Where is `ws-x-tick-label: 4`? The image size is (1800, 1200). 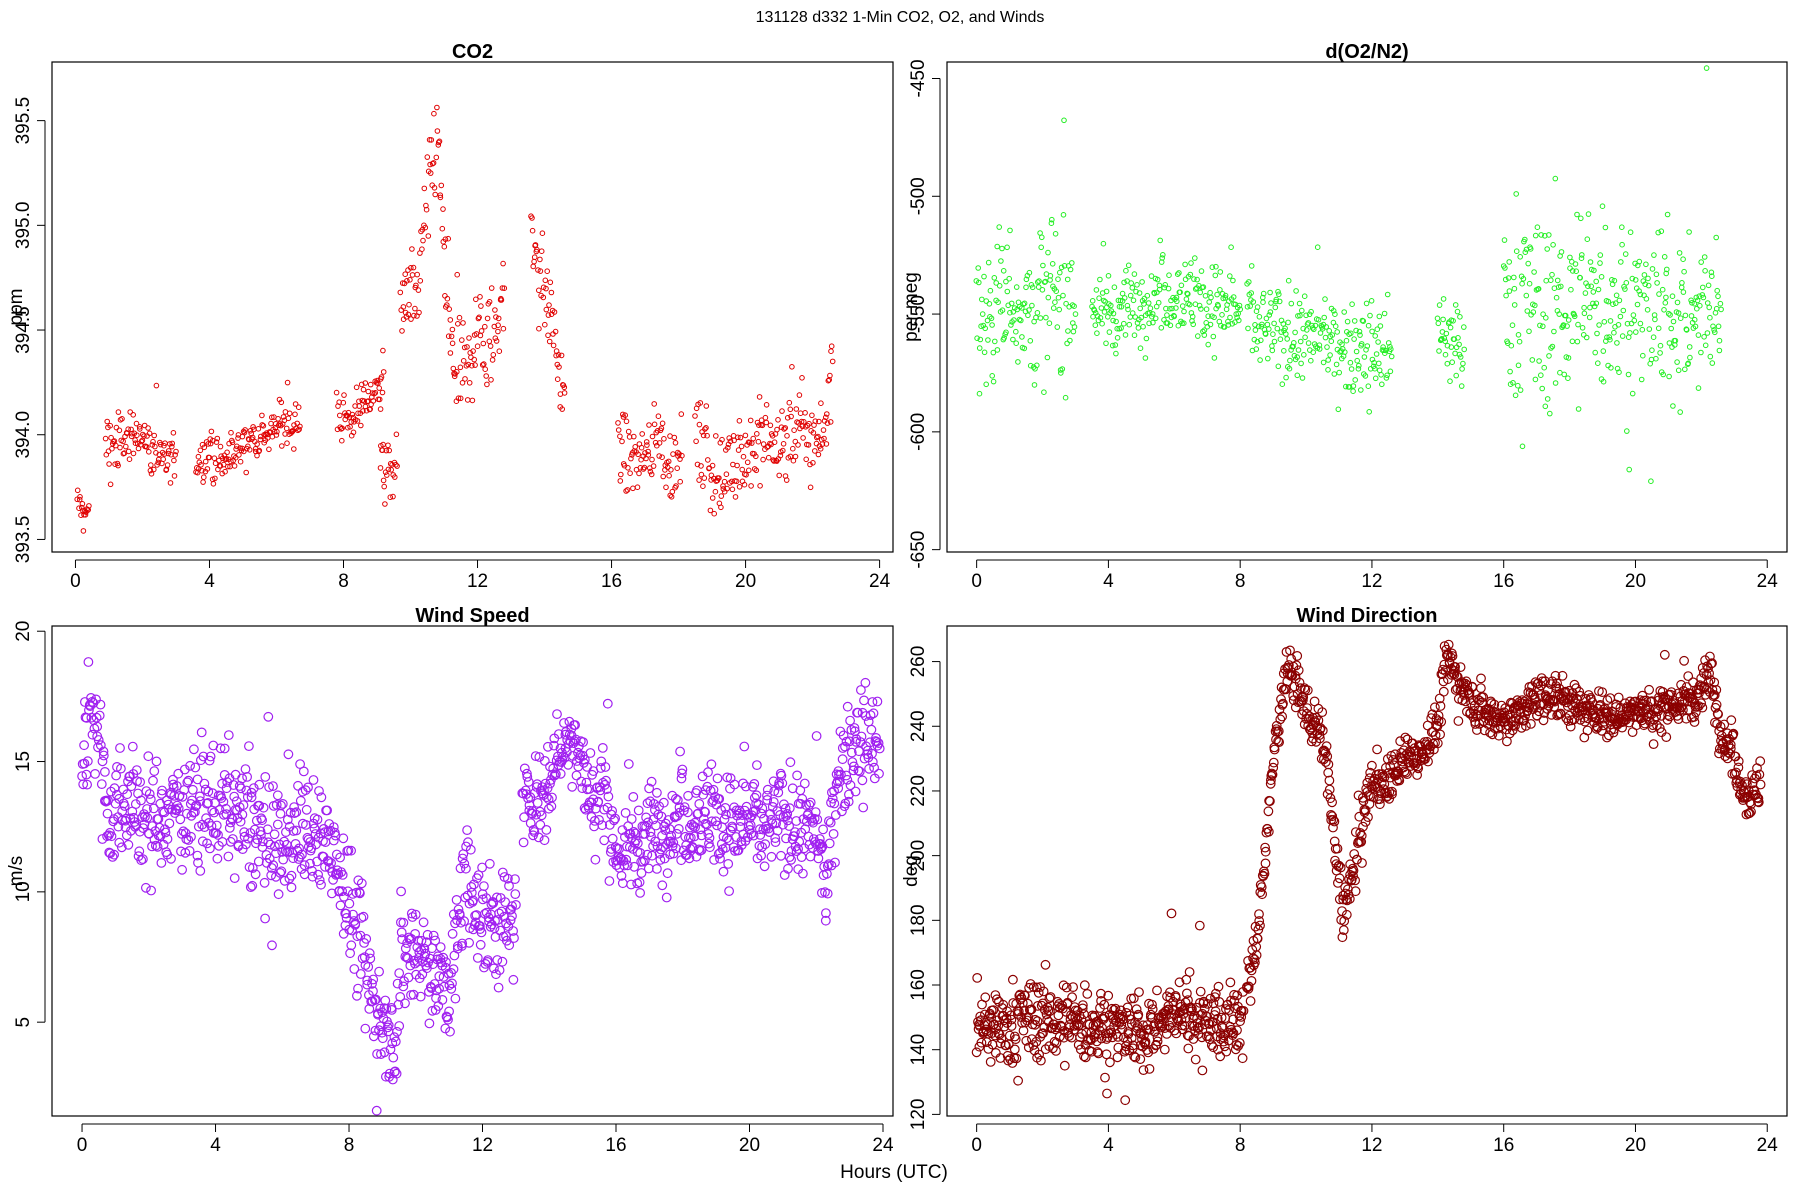
ws-x-tick-label: 4 is located at coordinates (215, 1145).